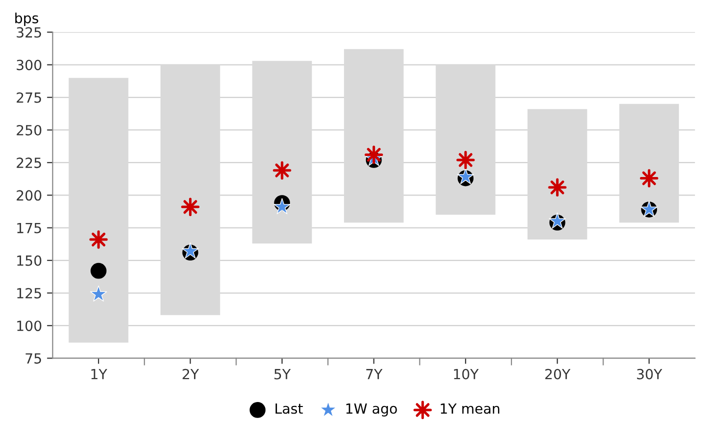  I want to click on legend-label: 1W ago, so click(371, 409).